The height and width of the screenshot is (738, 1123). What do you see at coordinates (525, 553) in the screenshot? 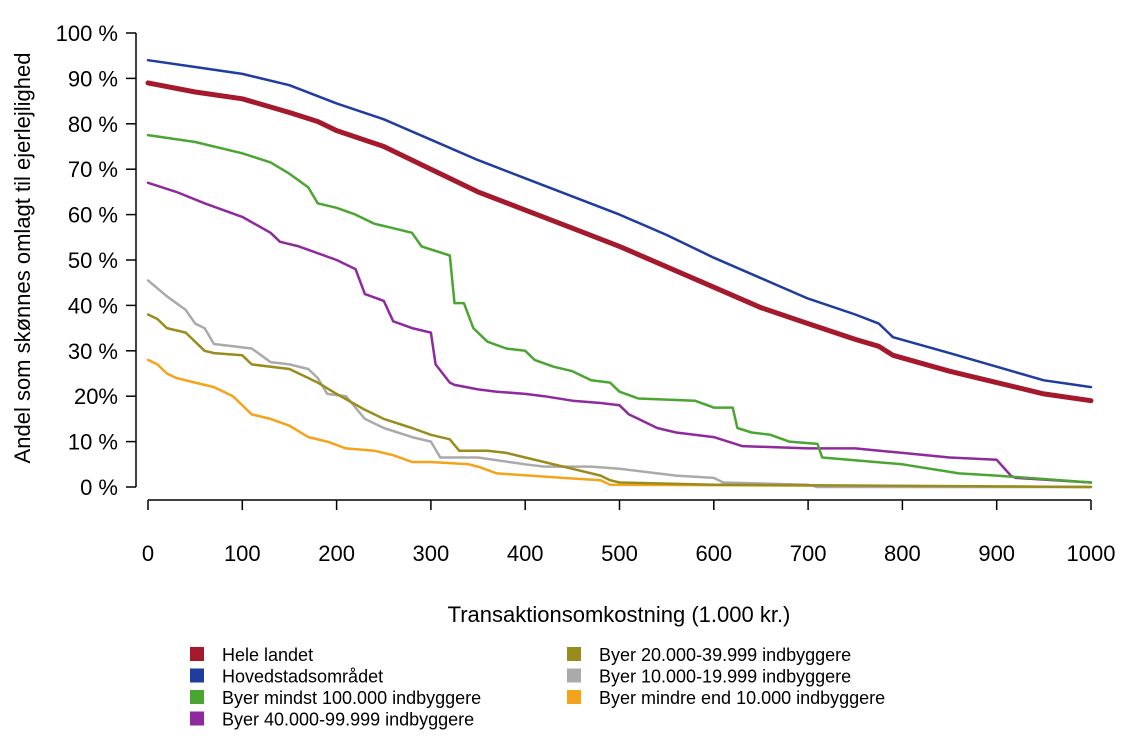
I see `x-tick-label: 400` at bounding box center [525, 553].